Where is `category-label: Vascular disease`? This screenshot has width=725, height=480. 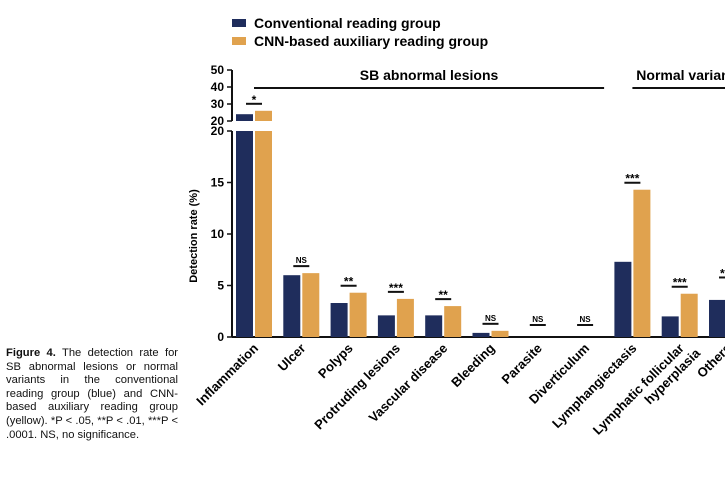 category-label: Vascular disease is located at coordinates (408, 383).